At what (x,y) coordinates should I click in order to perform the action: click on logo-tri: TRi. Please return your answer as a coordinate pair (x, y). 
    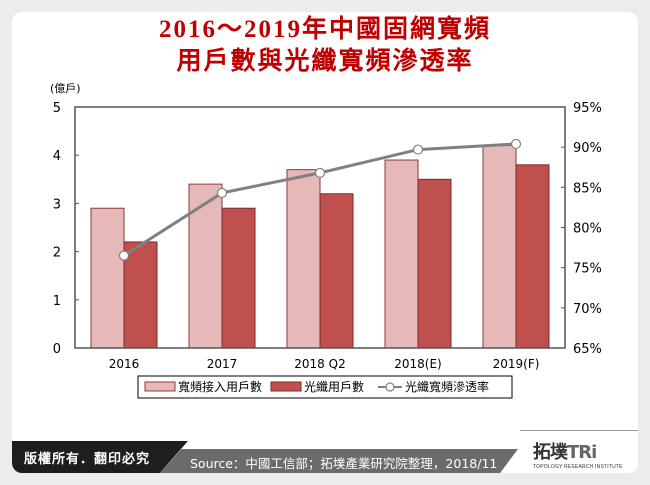
    Looking at the image, I should click on (582, 452).